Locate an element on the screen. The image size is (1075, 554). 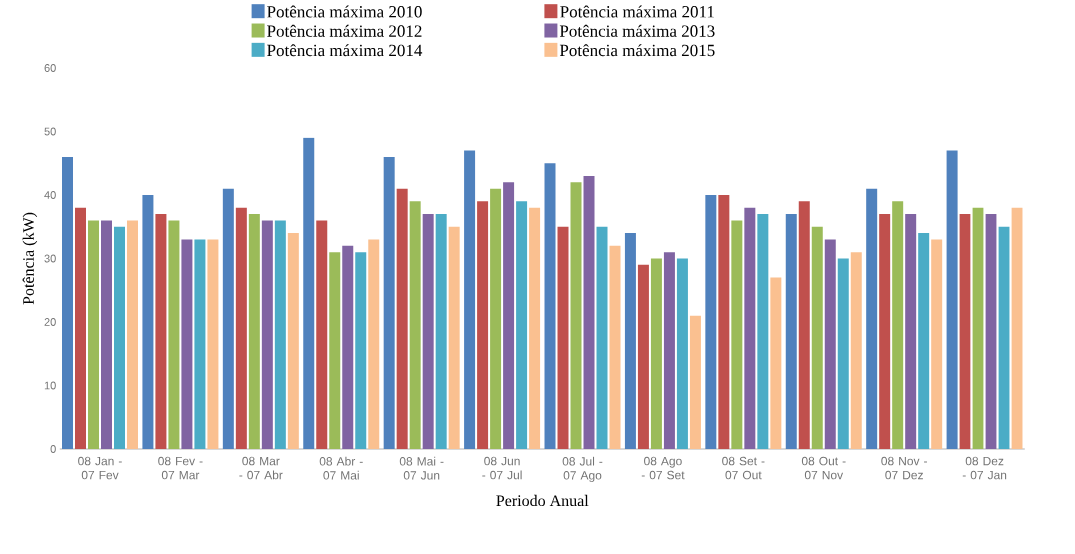
x-axis-title: Periodo Anual is located at coordinates (542, 500).